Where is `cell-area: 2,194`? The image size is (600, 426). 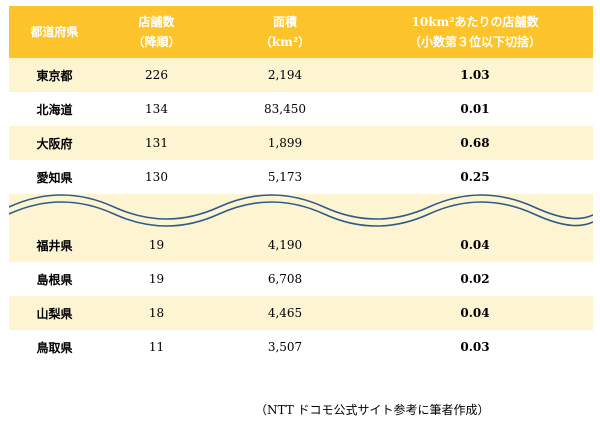
cell-area: 2,194 is located at coordinates (285, 75).